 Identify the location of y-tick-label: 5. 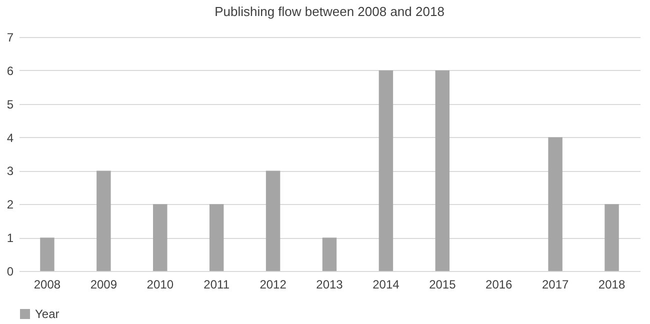
(10, 104).